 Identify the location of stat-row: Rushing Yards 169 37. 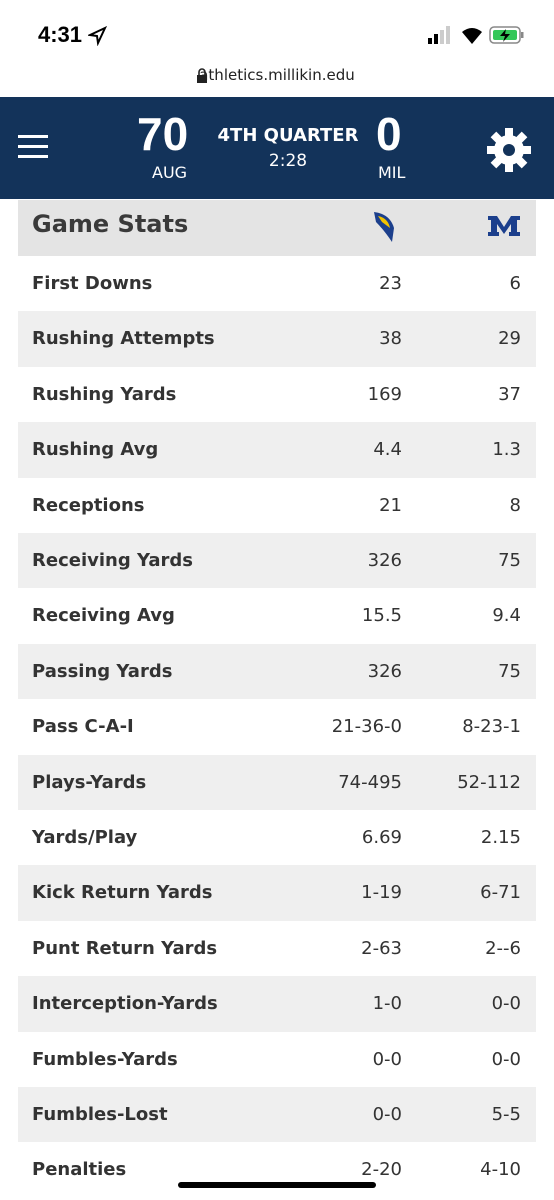
(277, 394).